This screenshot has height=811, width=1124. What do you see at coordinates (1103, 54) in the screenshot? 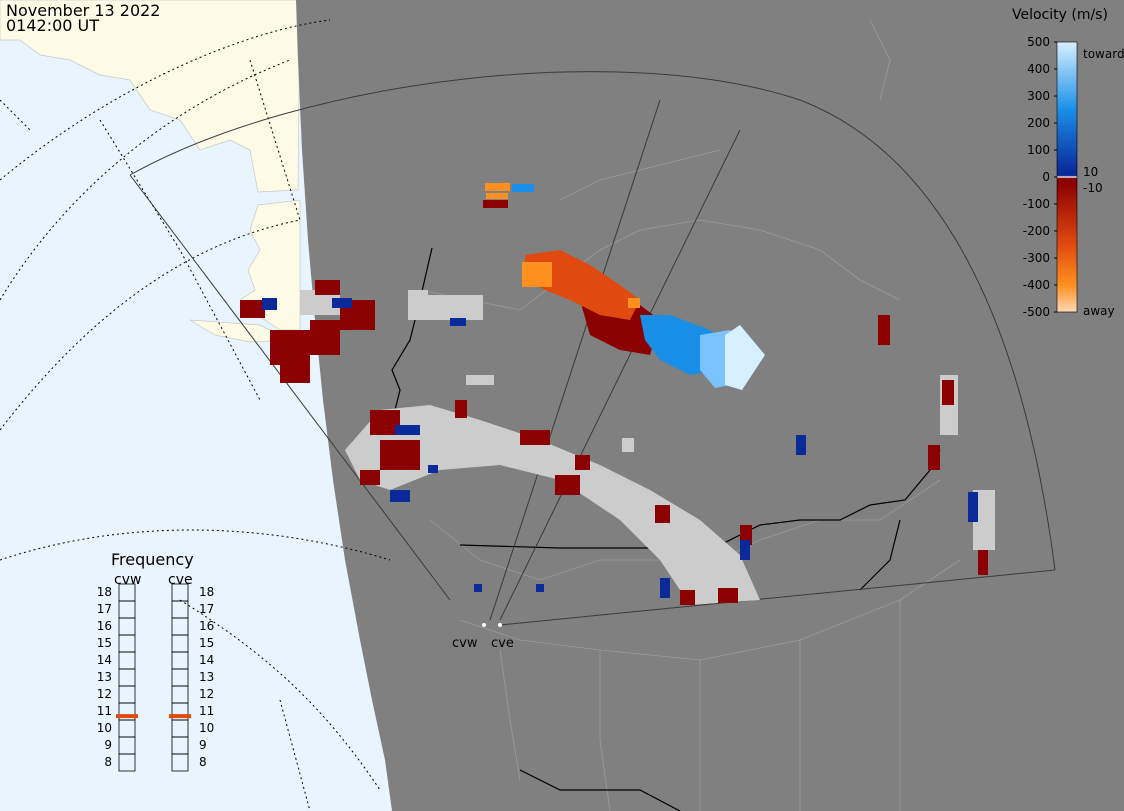
I see `colorbar-toward-label: toward` at bounding box center [1103, 54].